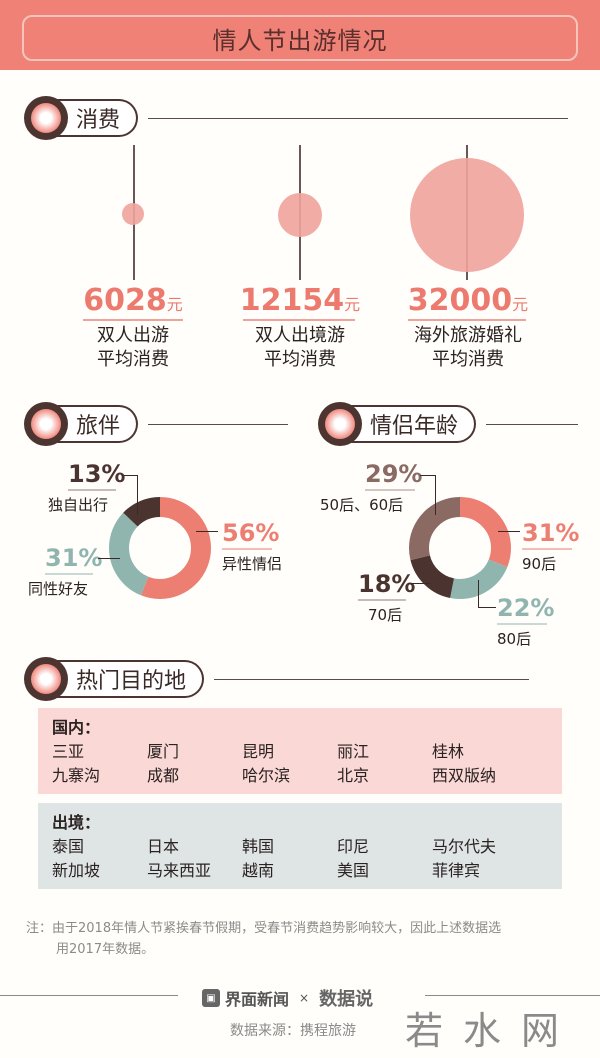 Image resolution: width=600 pixels, height=1058 pixels. Describe the element at coordinates (160, 548) in the screenshot. I see `companions-donut` at that location.